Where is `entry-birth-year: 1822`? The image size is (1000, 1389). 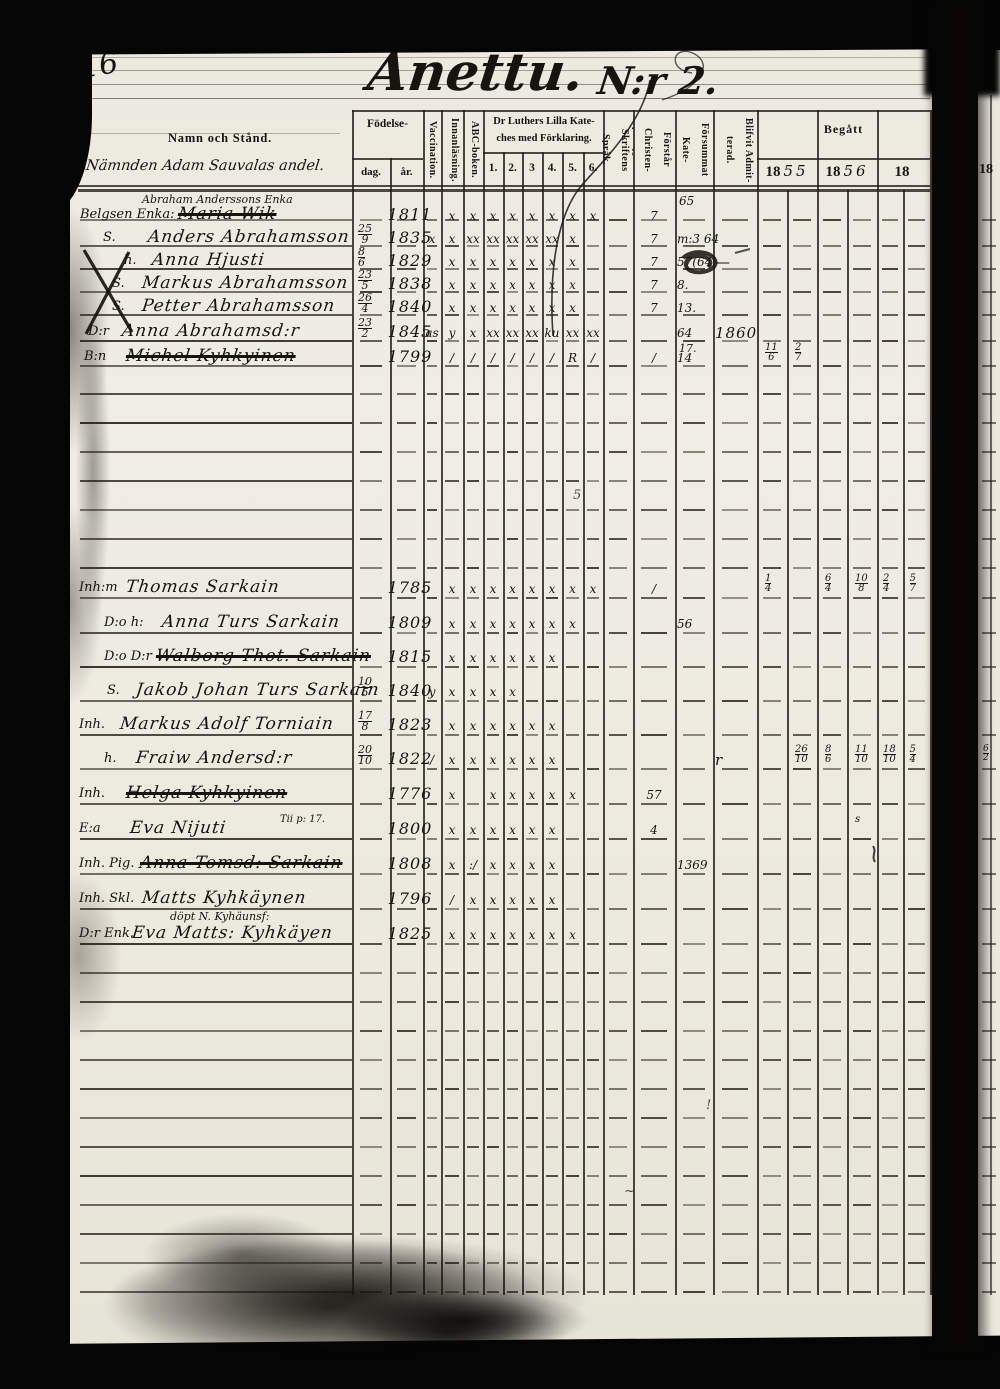
entry-birth-year: 1822 is located at coordinates (410, 758).